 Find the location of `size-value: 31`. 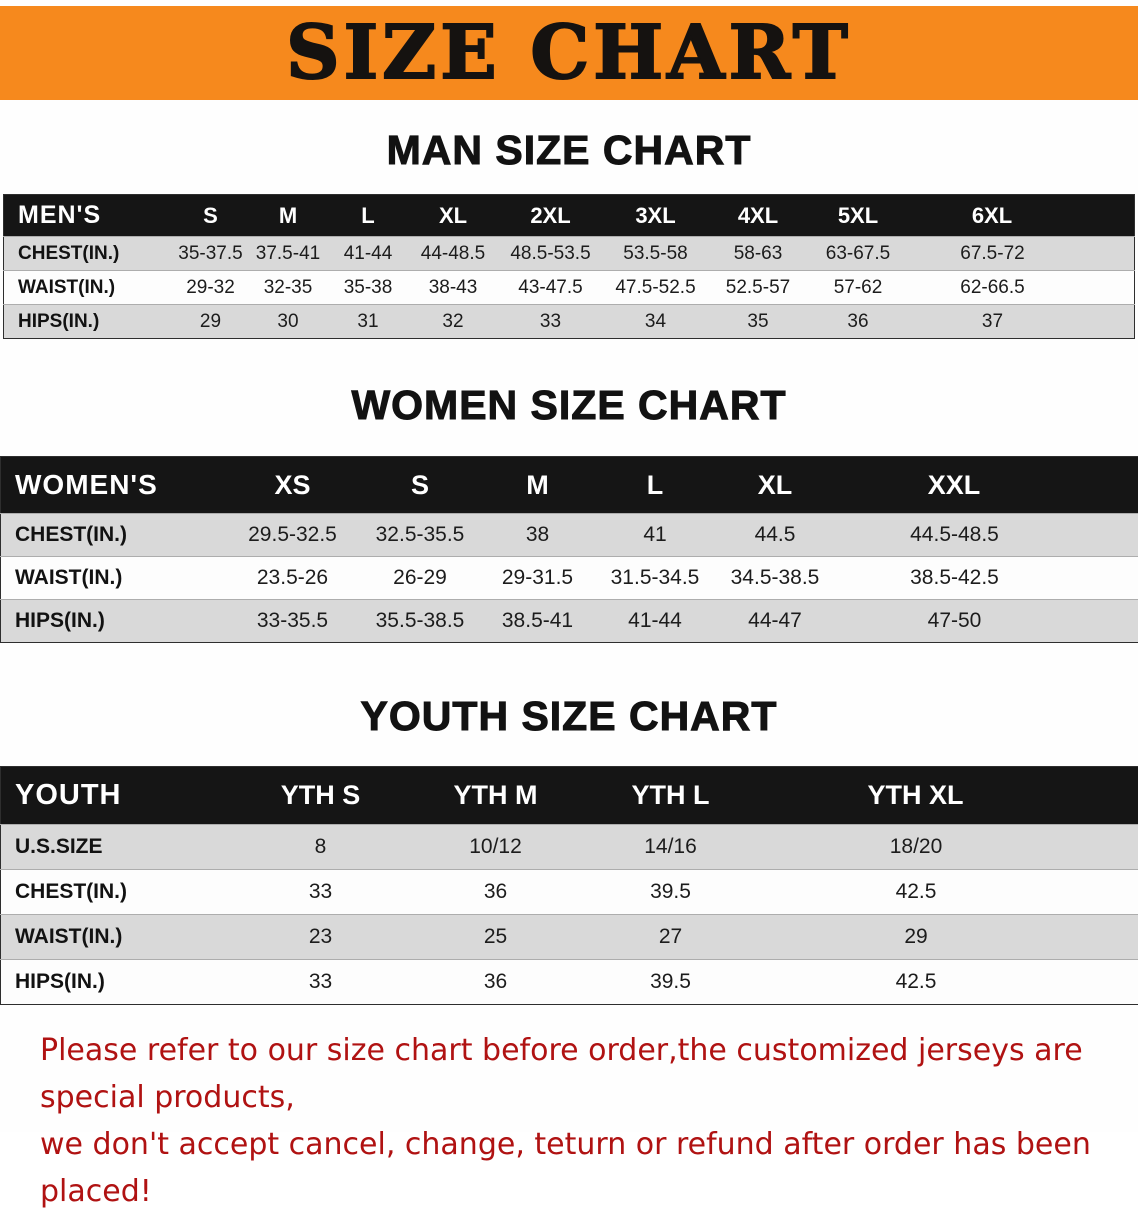

size-value: 31 is located at coordinates (368, 322).